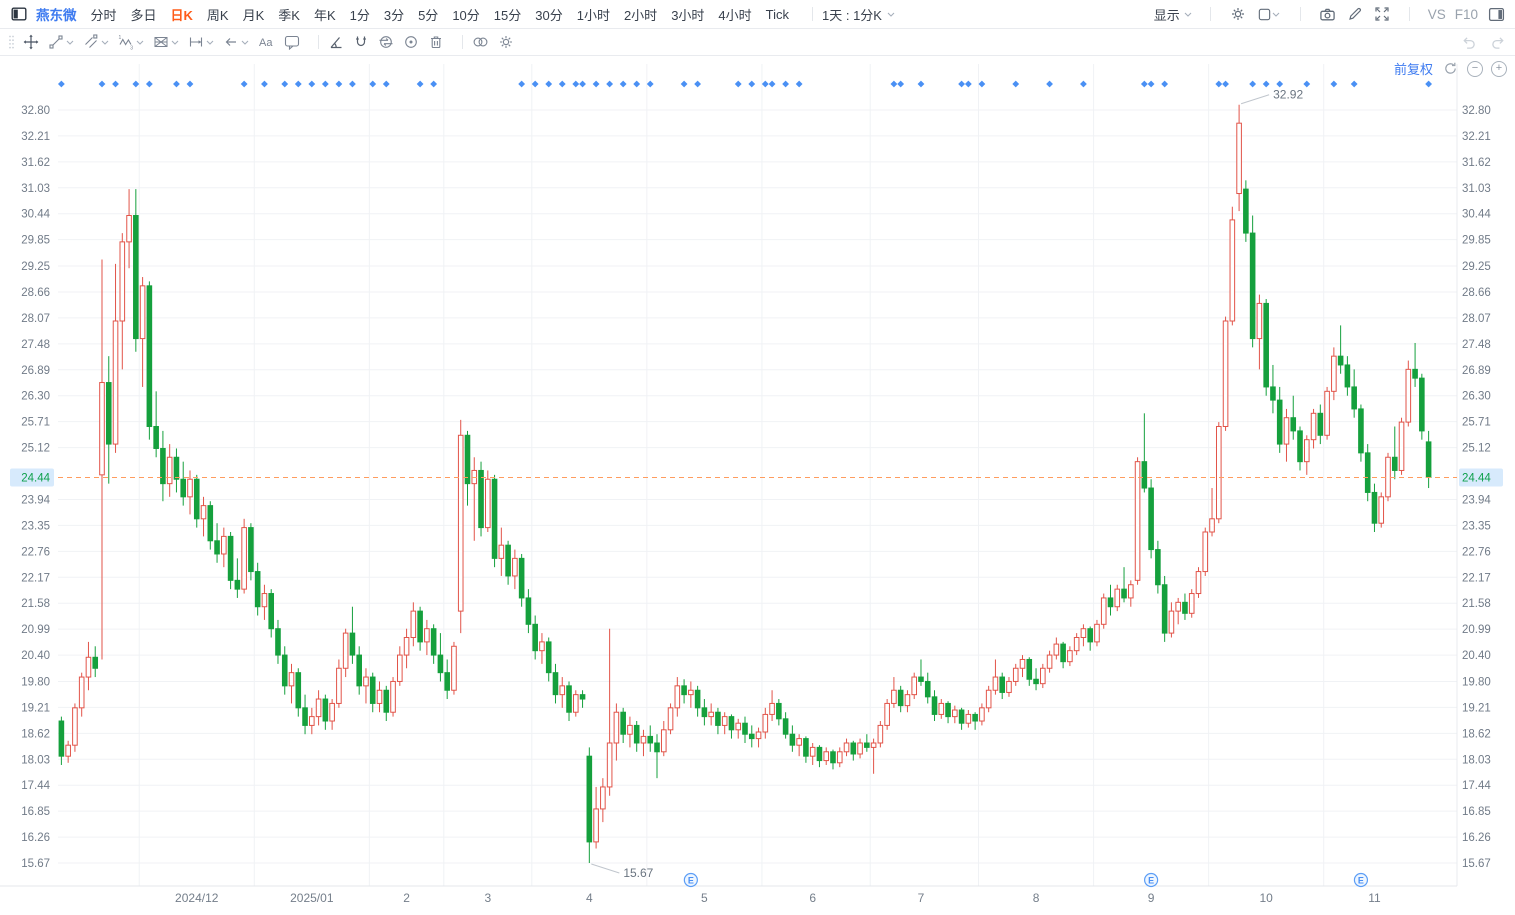  I want to click on toolbar-grip-handle, so click(11, 42).